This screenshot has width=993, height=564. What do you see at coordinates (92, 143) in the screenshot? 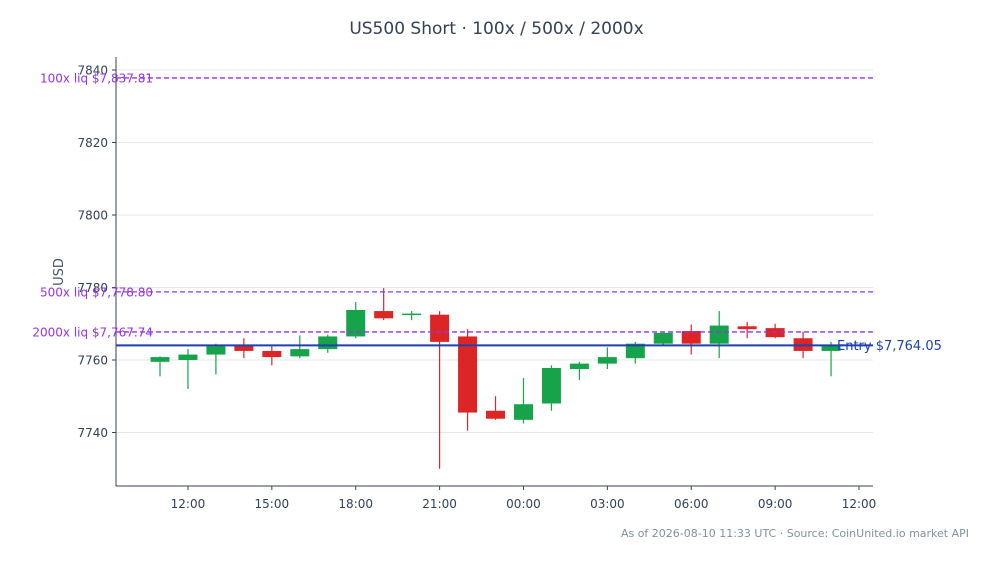
I see `y-tick-label: 7820` at bounding box center [92, 143].